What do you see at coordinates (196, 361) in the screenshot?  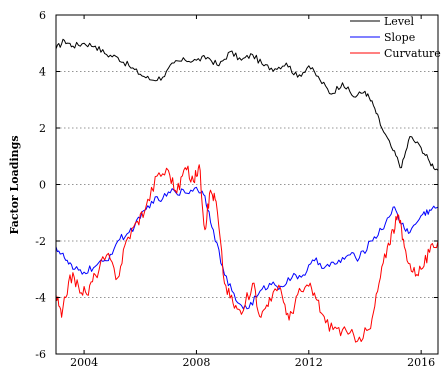 I see `x-tick-label: 2008` at bounding box center [196, 361].